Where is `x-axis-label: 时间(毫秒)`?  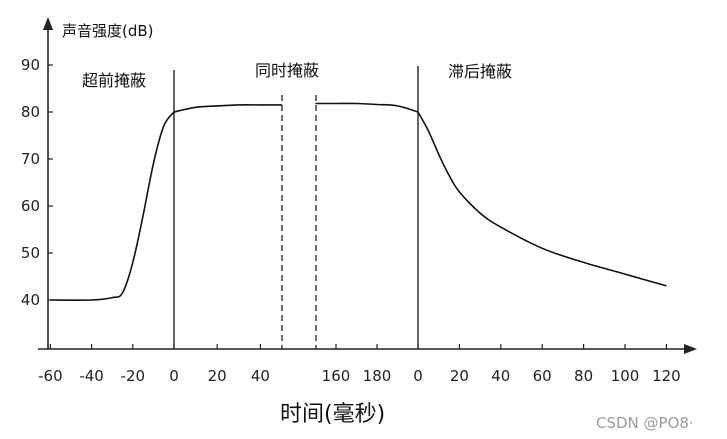 x-axis-label: 时间(毫秒) is located at coordinates (332, 414).